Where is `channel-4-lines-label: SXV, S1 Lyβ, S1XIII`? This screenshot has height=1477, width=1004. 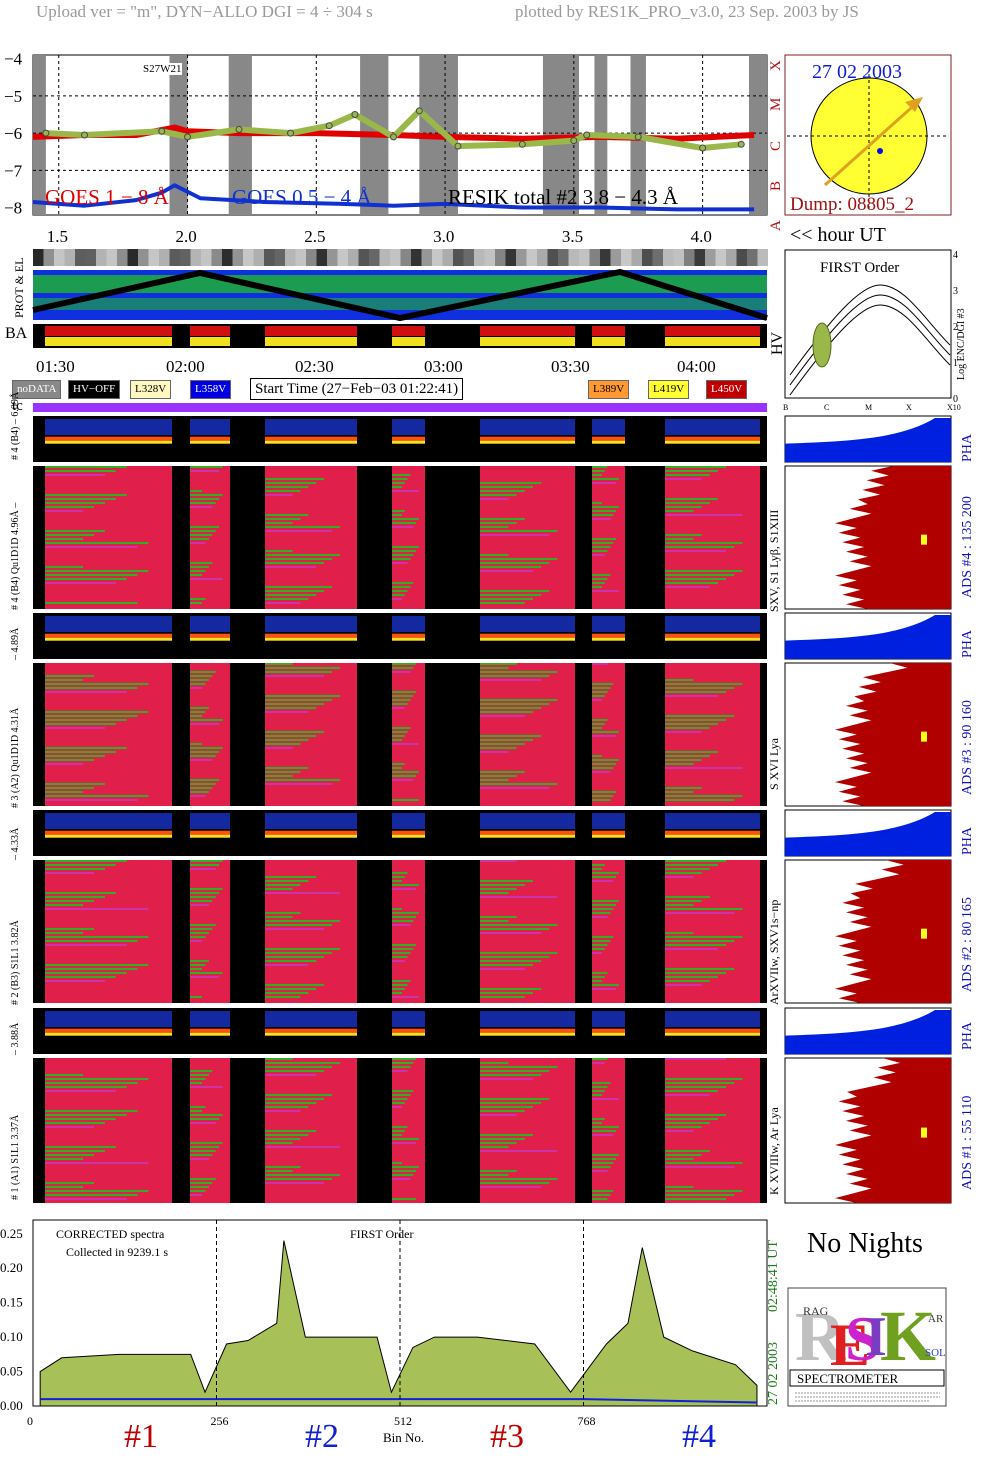
channel-4-lines-label: SXV, S1 Lyβ, S1XIII is located at coordinates (774, 560).